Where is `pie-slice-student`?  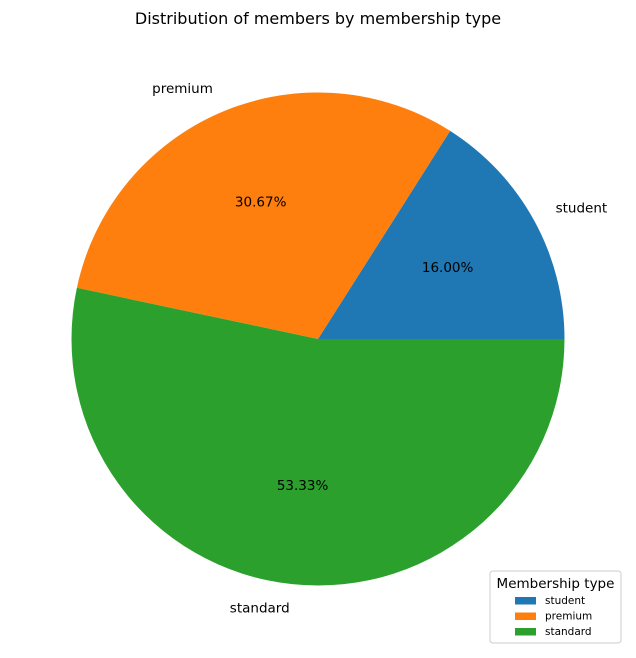
pie-slice-student is located at coordinates (441, 234).